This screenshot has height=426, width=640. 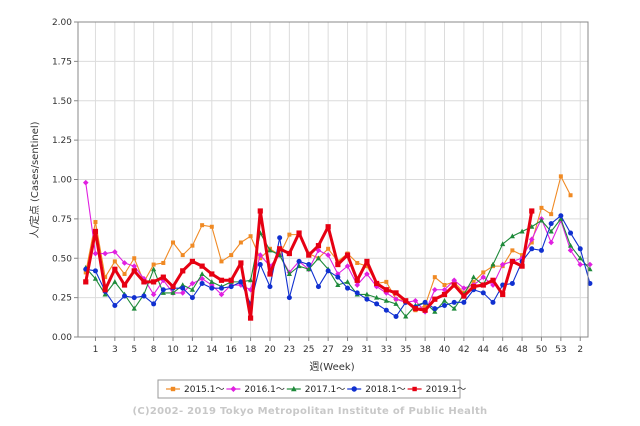 I want to click on legend-item: 2018.1～, so click(x=376, y=390).